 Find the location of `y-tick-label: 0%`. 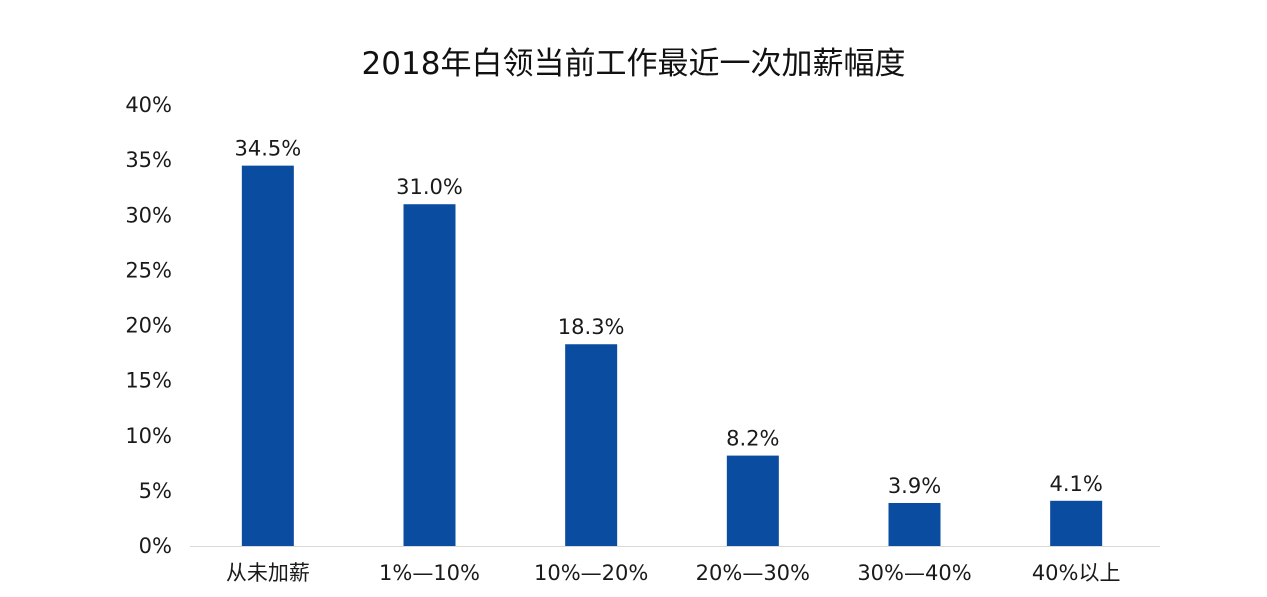

y-tick-label: 0% is located at coordinates (155, 546).